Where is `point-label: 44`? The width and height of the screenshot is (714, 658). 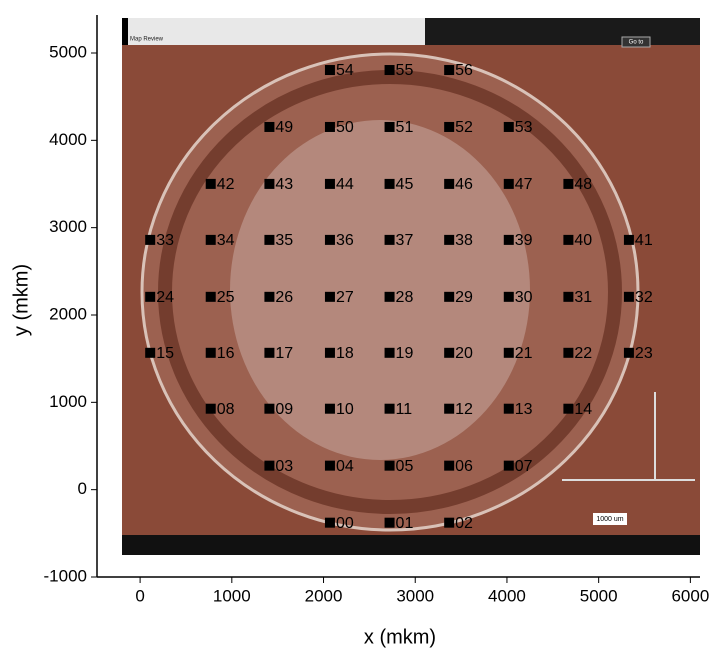 point-label: 44 is located at coordinates (345, 184).